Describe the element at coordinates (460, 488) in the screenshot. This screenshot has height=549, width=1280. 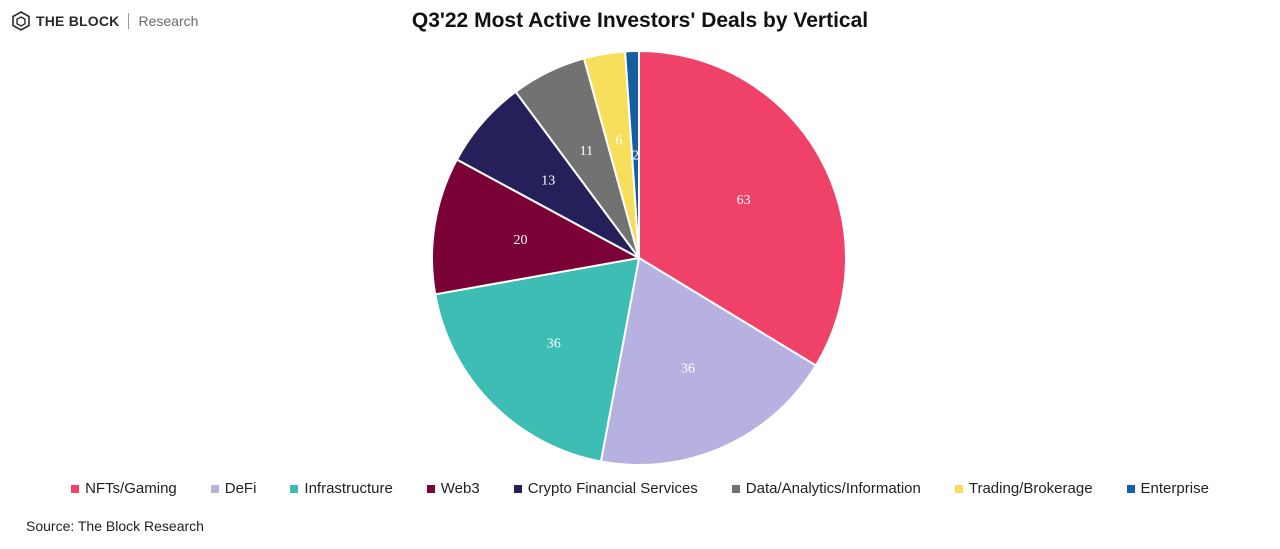
I see `legend-label: Web3` at that location.